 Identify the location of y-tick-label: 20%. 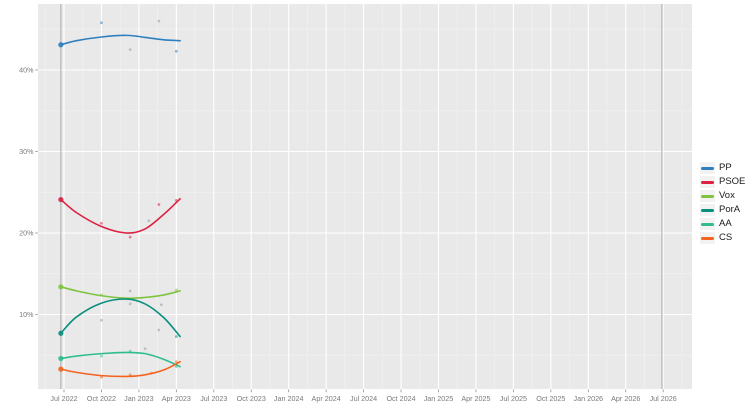
(26, 233).